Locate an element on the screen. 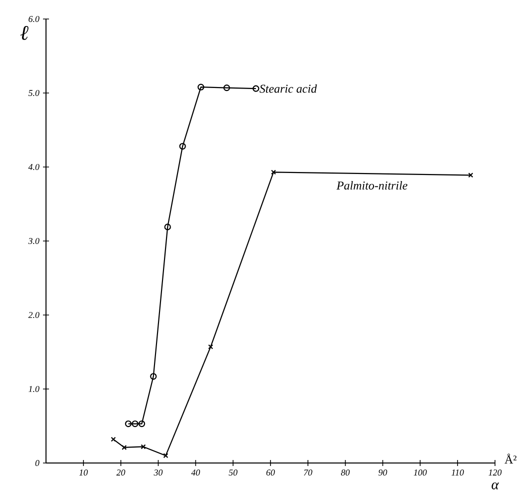 The height and width of the screenshot is (503, 529). y-tick-label: 2.0 is located at coordinates (34, 315).